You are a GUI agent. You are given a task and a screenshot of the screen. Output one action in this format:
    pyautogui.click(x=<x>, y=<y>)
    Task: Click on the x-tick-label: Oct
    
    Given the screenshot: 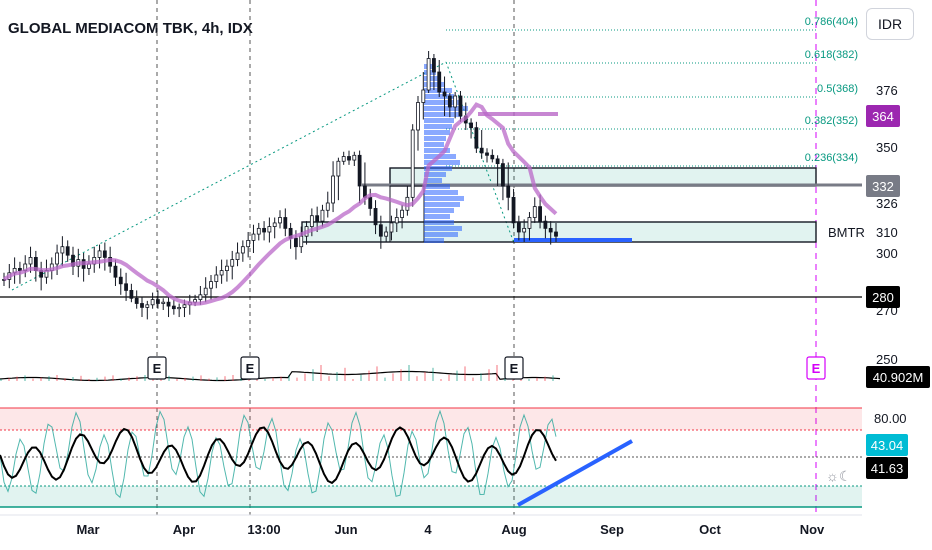 What is the action you would take?
    pyautogui.click(x=710, y=529)
    